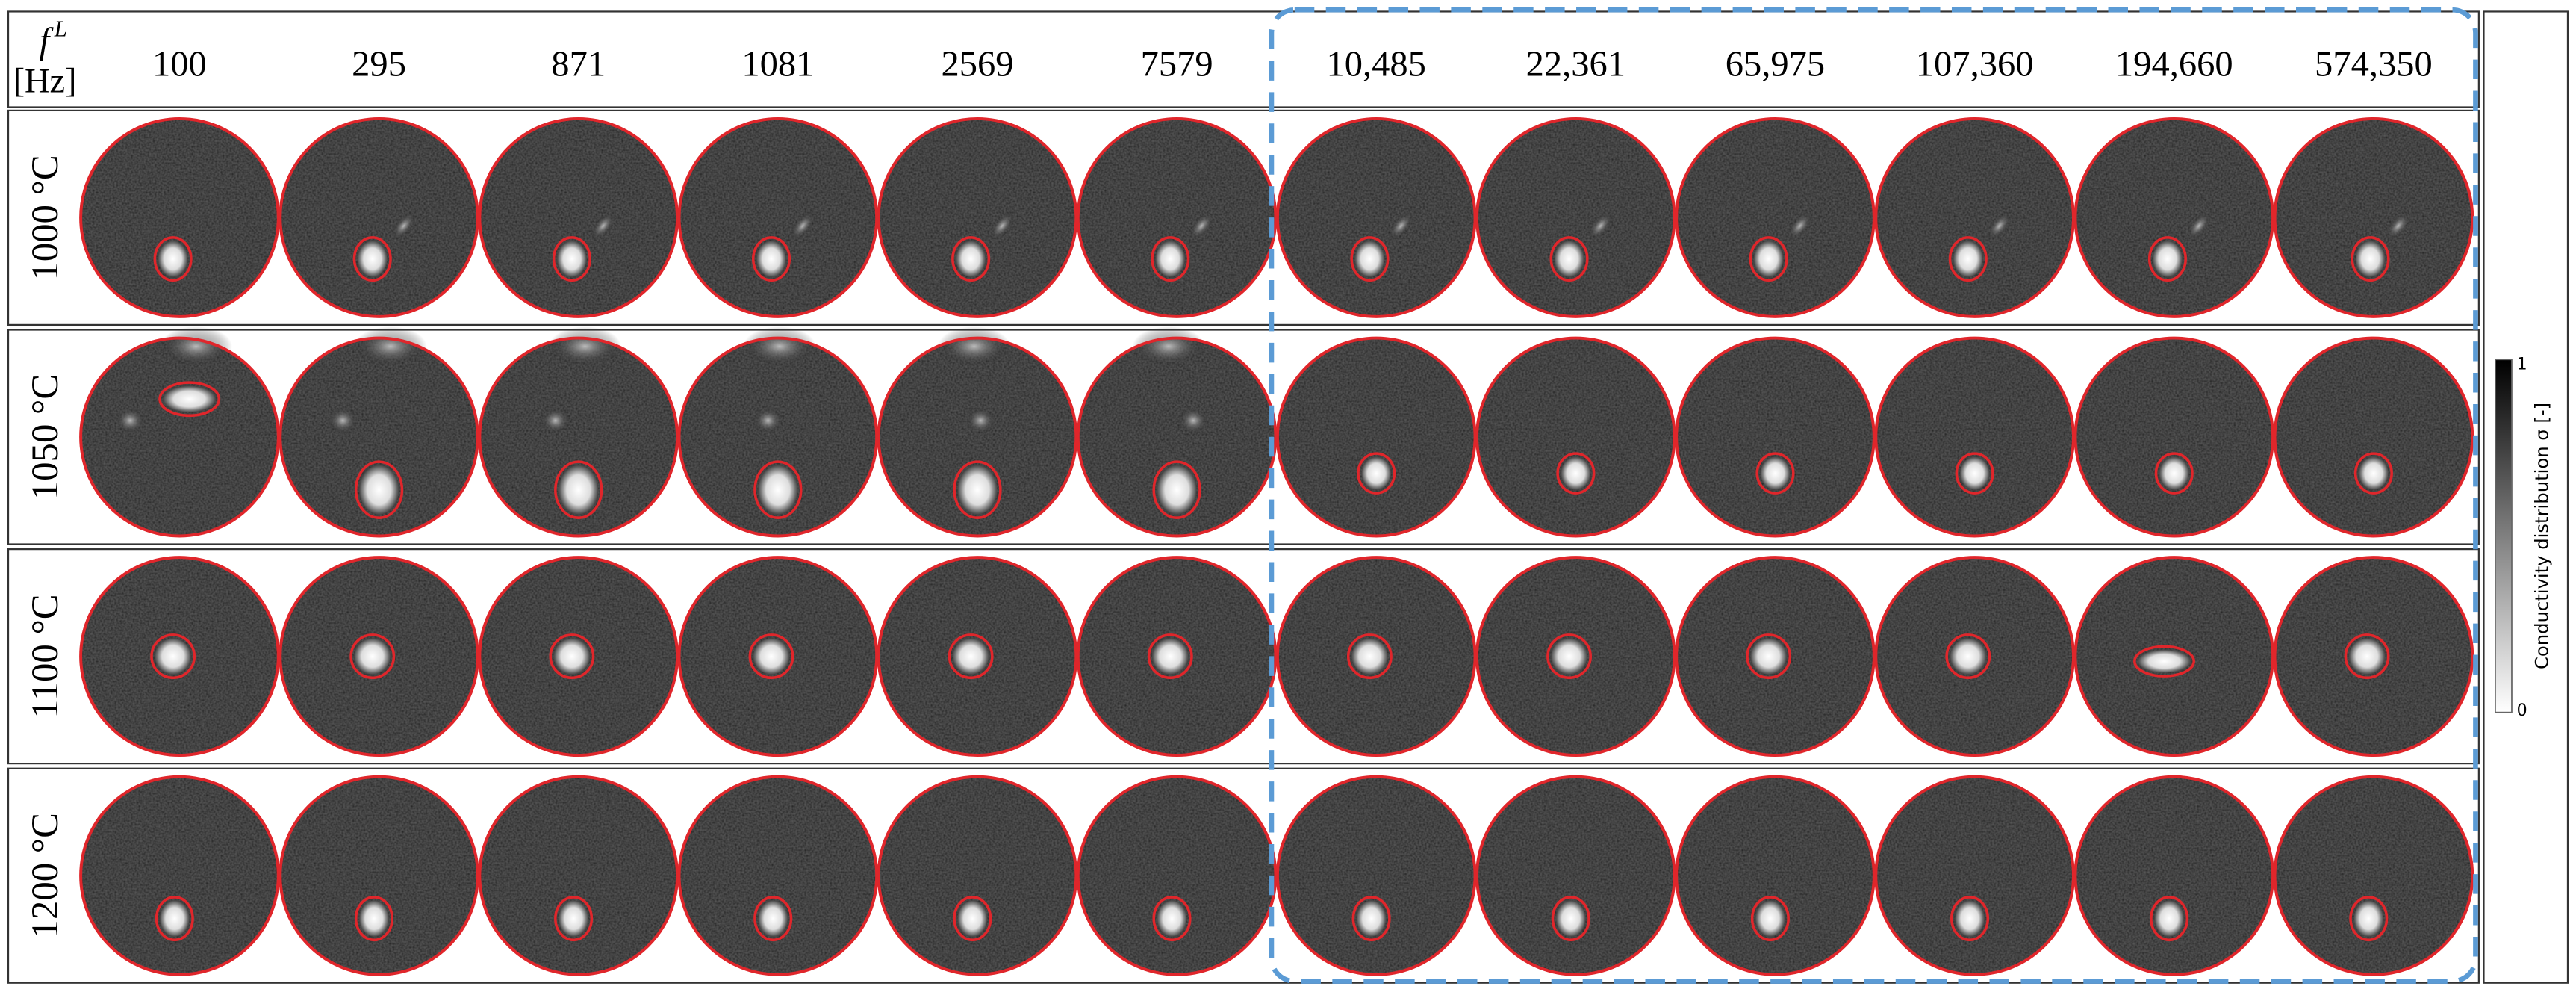  I want to click on header-frame, so click(1243, 59).